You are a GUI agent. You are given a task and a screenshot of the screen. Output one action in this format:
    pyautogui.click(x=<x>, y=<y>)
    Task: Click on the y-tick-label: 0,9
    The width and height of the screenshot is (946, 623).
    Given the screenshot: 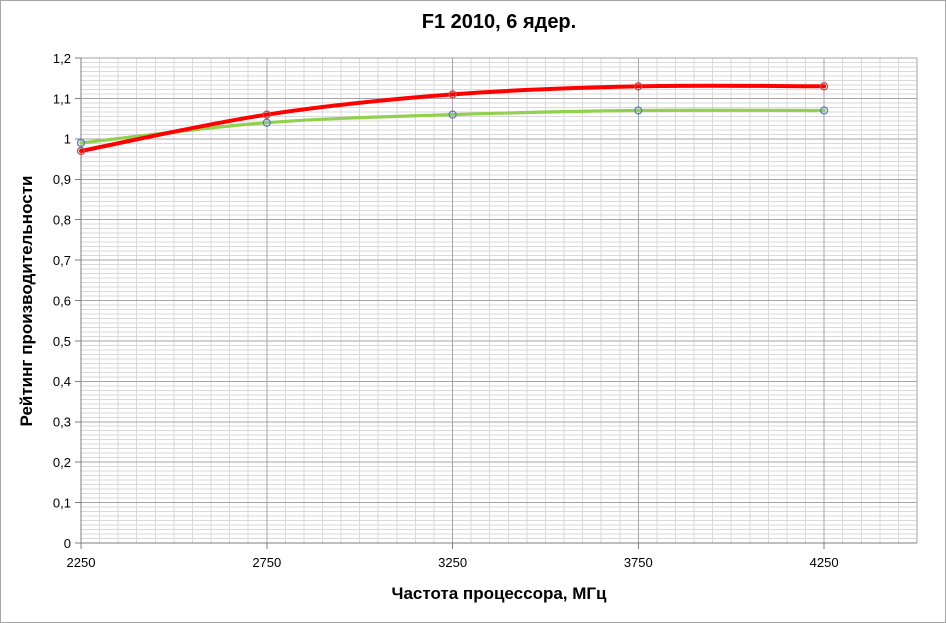 What is the action you would take?
    pyautogui.click(x=62, y=179)
    